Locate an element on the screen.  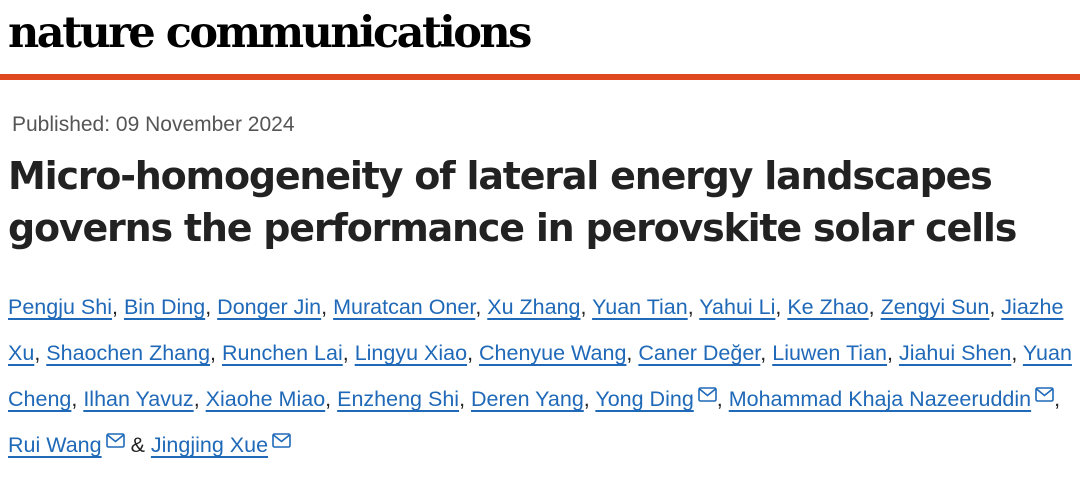
author-link: Jiahui Shen is located at coordinates (955, 353).